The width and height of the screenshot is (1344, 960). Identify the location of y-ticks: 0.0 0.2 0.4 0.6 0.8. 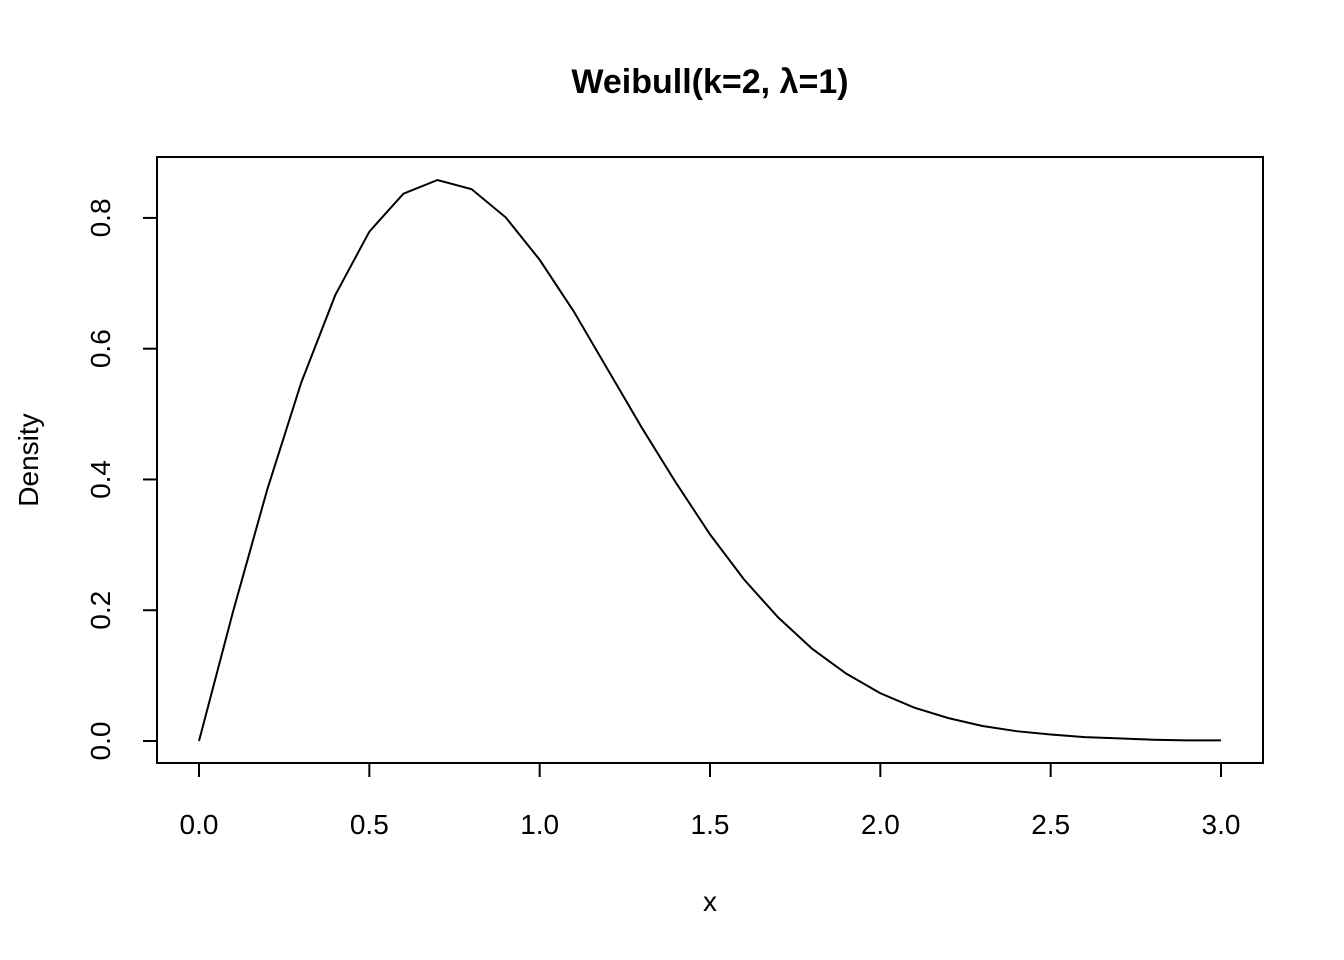
(121, 479).